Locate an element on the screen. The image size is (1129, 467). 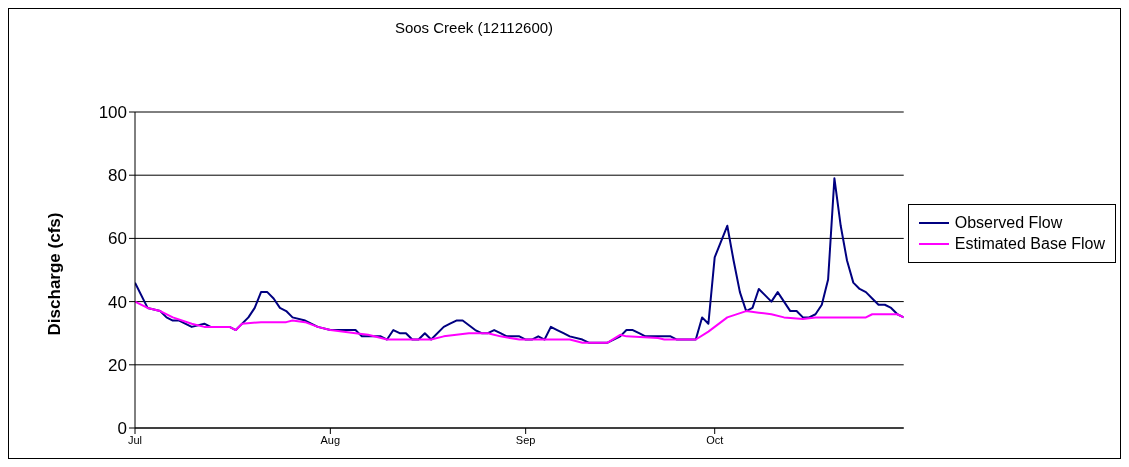
x-tick-label: Aug is located at coordinates (330, 439).